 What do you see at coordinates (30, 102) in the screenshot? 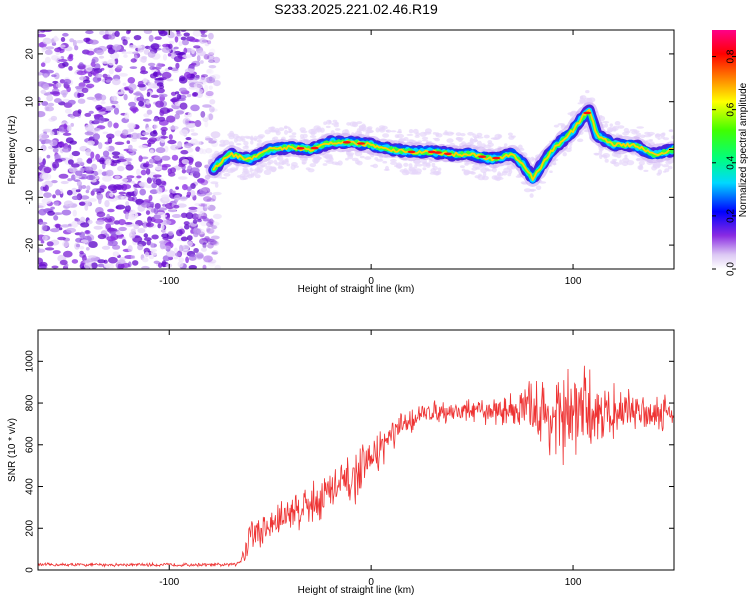
I see `spectrogram-y-tick-label: 10` at bounding box center [30, 102].